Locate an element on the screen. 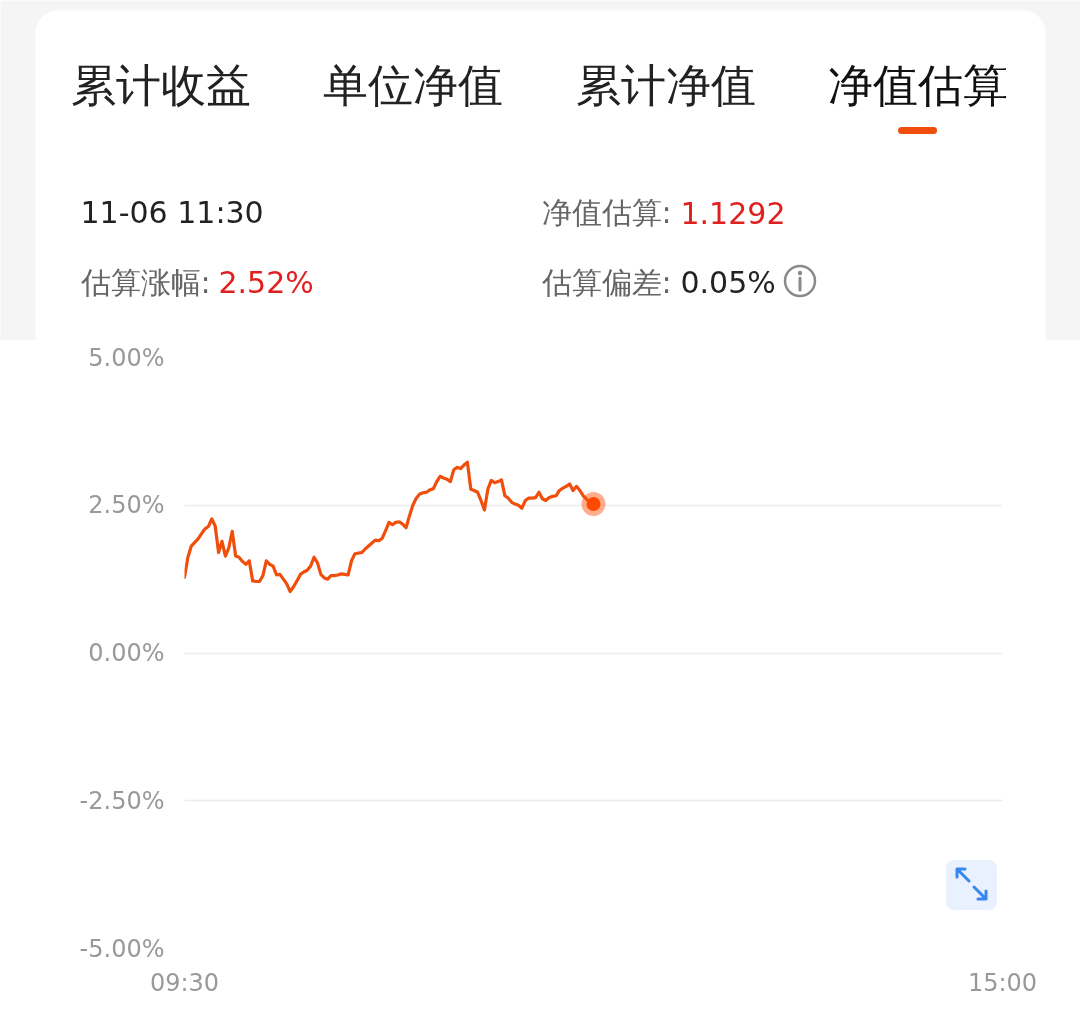 The height and width of the screenshot is (1018, 1080). text: 估算偏差: is located at coordinates (606, 282).